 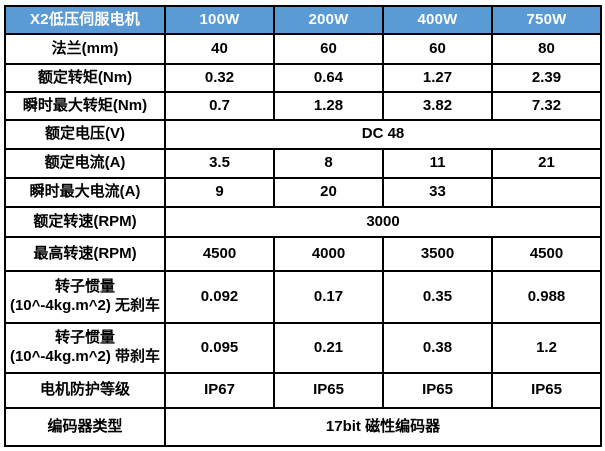 What do you see at coordinates (85, 254) in the screenshot?
I see `row-label: 最高转速(RPM)` at bounding box center [85, 254].